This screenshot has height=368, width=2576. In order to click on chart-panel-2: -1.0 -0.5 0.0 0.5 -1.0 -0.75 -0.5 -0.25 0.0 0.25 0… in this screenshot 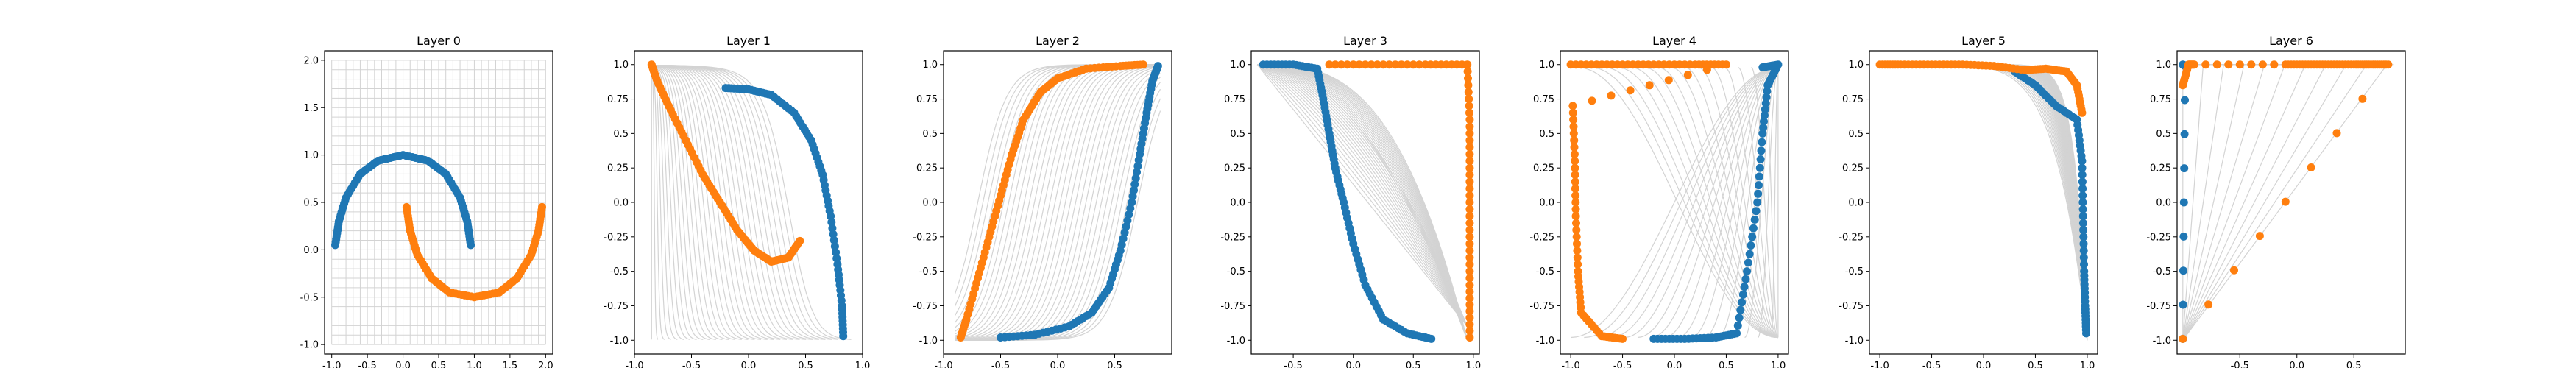, I will do `click(1042, 201)`.